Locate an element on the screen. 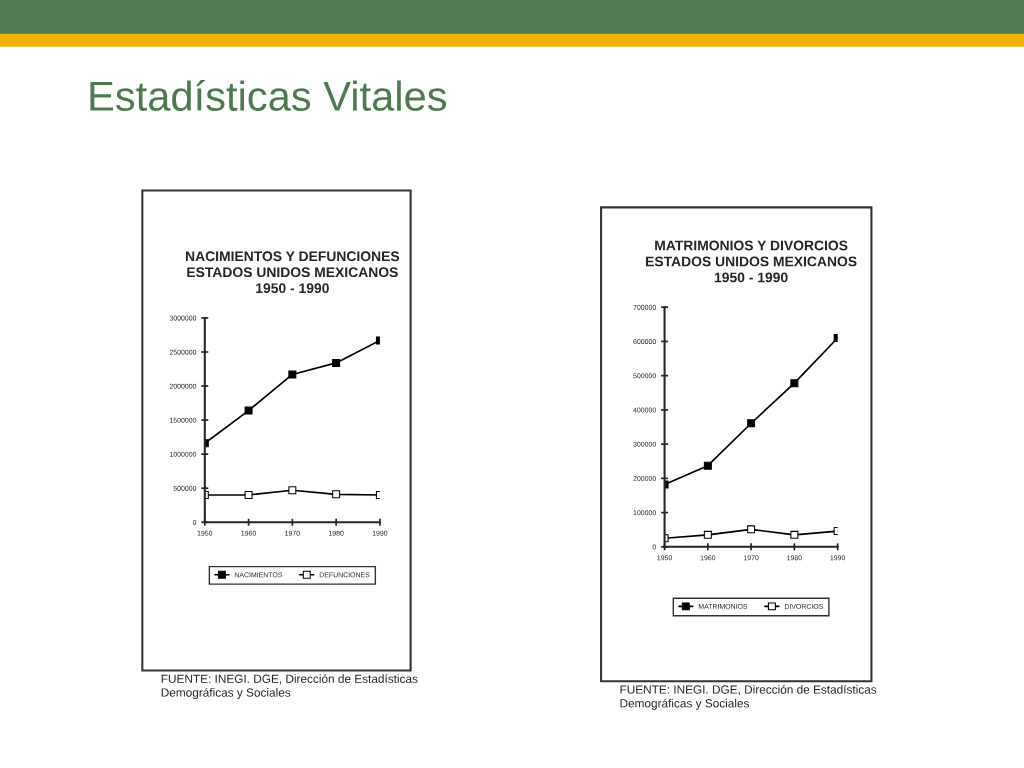 The height and width of the screenshot is (768, 1024). text: Estadísticas Vitales is located at coordinates (268, 95).